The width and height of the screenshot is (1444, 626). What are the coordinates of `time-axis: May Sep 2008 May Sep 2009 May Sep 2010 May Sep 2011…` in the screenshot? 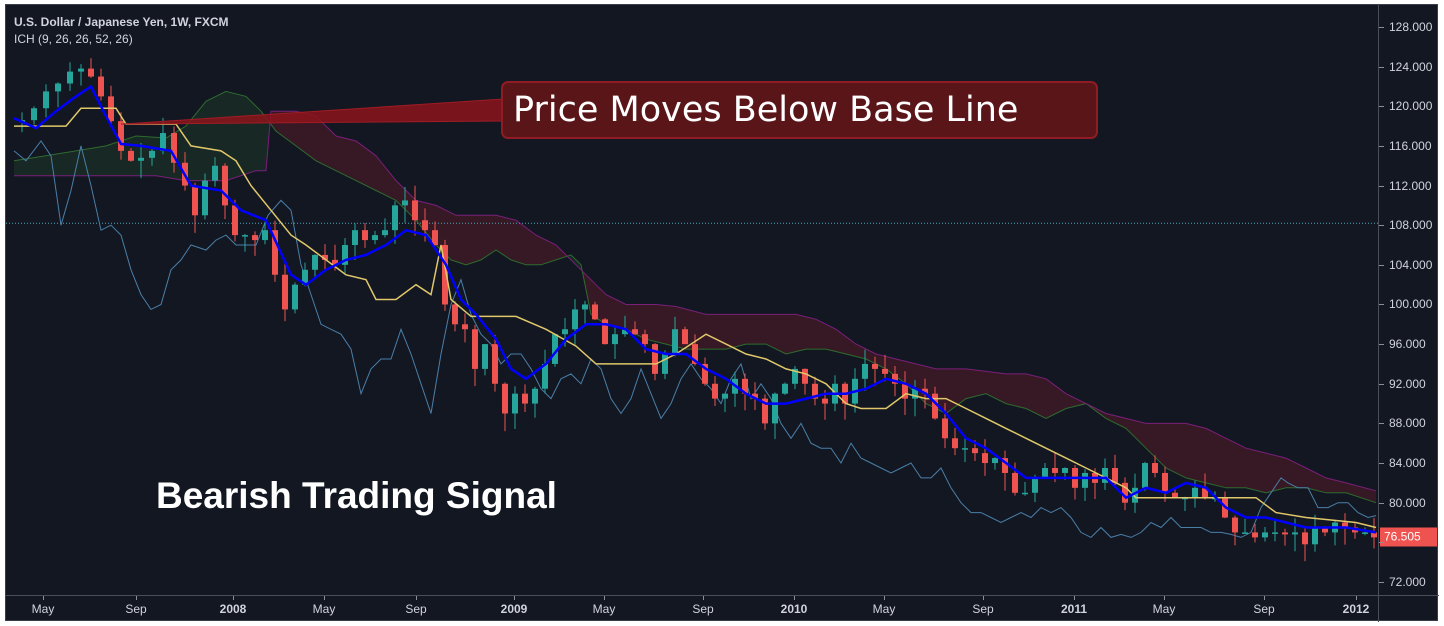 It's located at (692, 608).